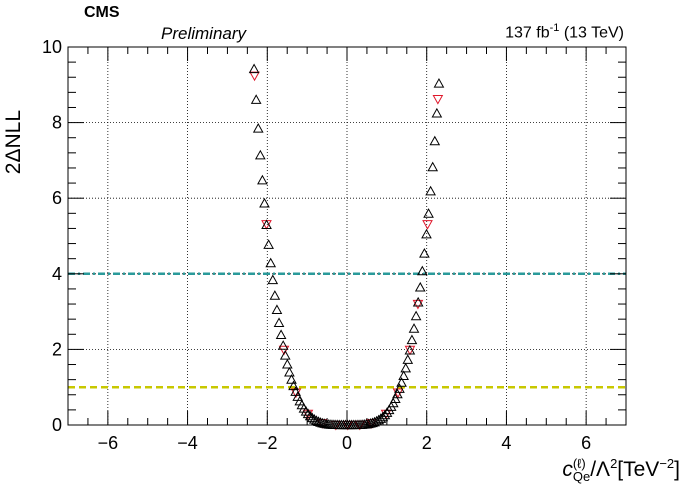 Image resolution: width=696 pixels, height=502 pixels. Describe the element at coordinates (586, 443) in the screenshot. I see `x-tick-label: 6` at that location.